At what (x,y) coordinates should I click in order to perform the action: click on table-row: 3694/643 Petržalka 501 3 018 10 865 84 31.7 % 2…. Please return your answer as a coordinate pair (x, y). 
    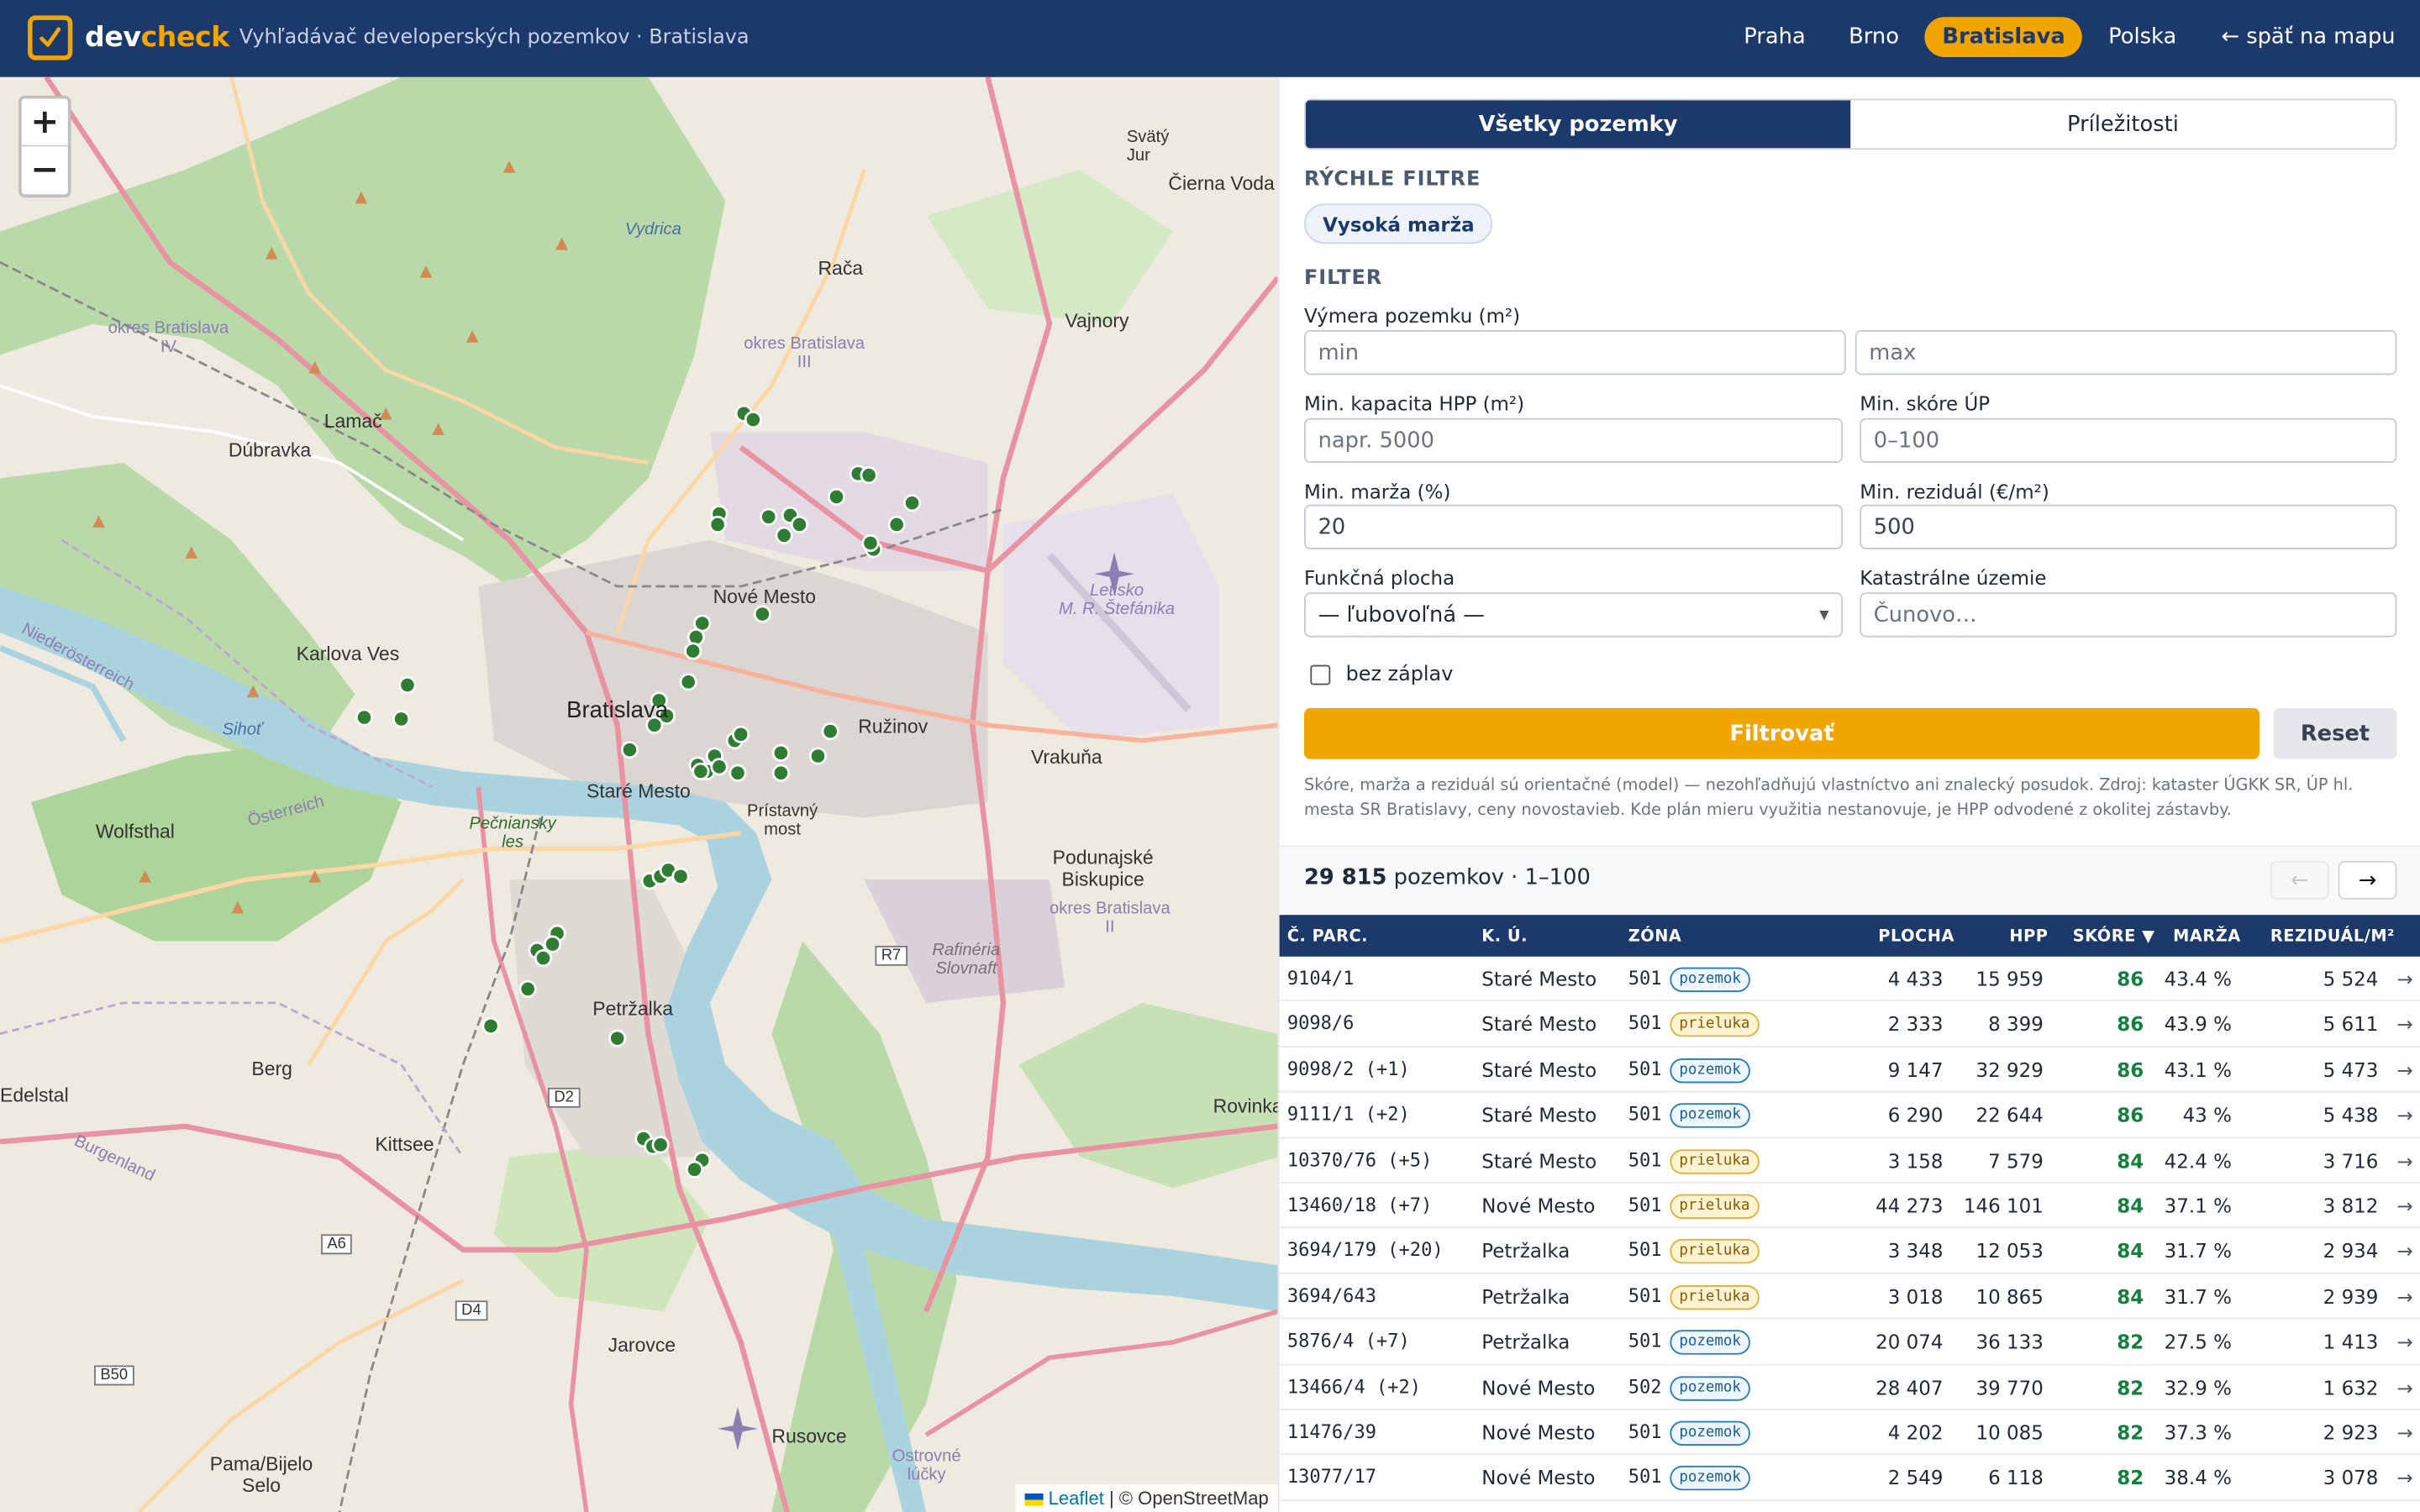
    Looking at the image, I should click on (1850, 1297).